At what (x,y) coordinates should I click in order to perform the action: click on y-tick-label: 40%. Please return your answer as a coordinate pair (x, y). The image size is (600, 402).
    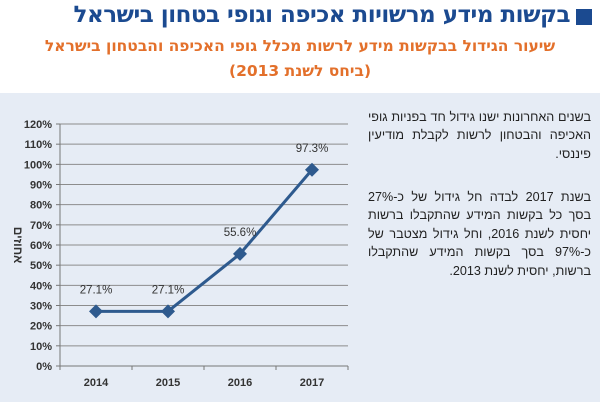
    Looking at the image, I should click on (41, 286).